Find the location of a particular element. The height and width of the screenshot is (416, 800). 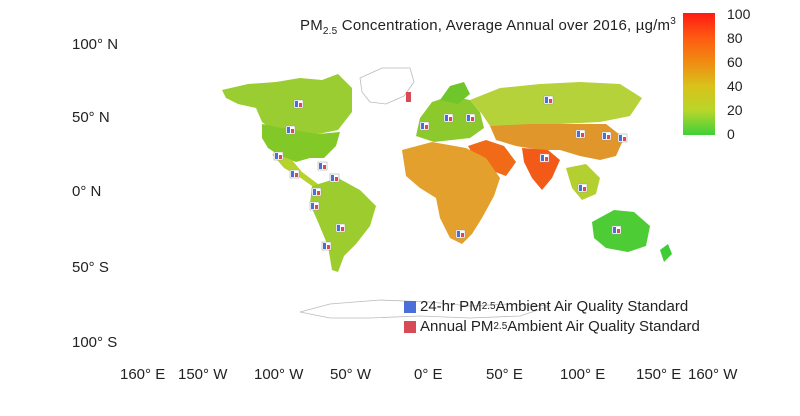

y-label-100s: 100° S is located at coordinates (95, 342).